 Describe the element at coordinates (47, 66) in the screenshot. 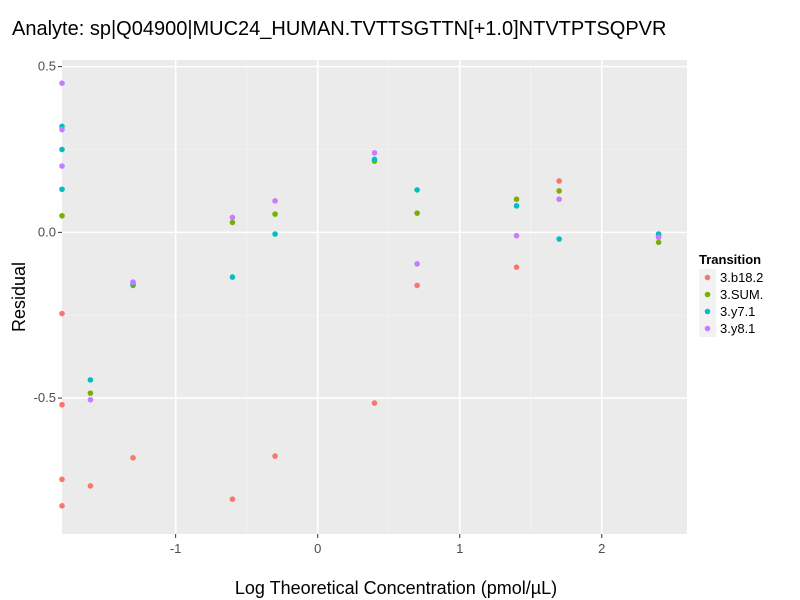

I see `y-tick-label: 0.5` at that location.